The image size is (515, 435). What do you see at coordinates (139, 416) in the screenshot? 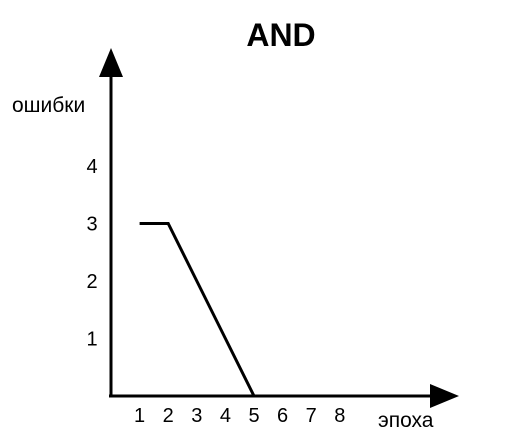
I see `x-tick-label: 1` at bounding box center [139, 416].